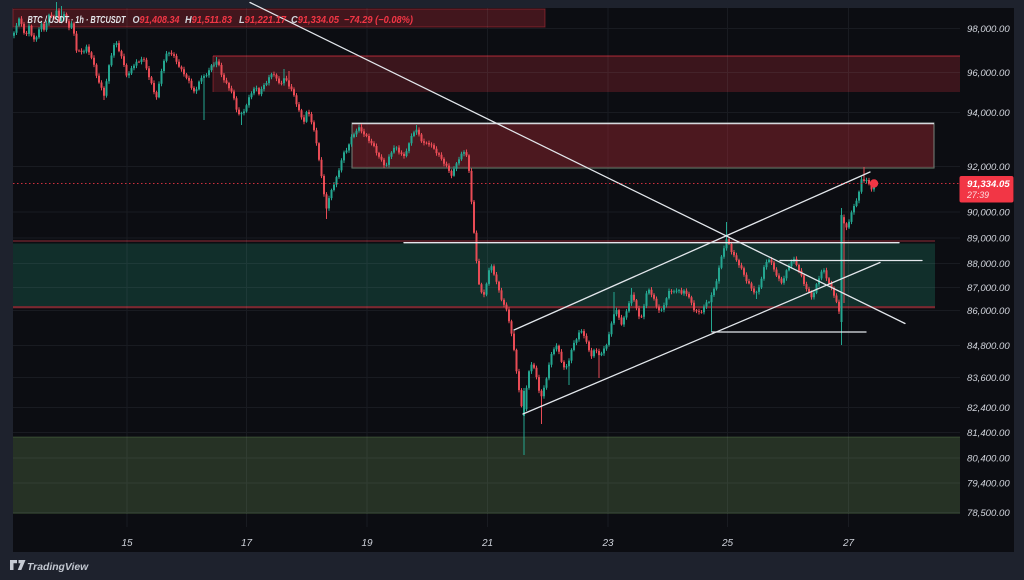  What do you see at coordinates (988, 513) in the screenshot?
I see `svg-text: 78,500.00` at bounding box center [988, 513].